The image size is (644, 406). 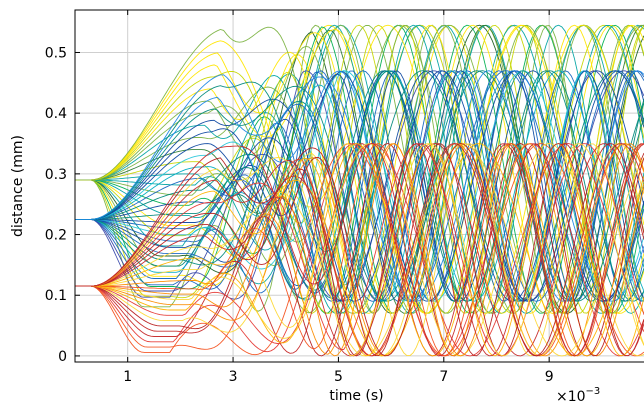 I want to click on y-tick-label: 0.5, so click(x=56, y=53).